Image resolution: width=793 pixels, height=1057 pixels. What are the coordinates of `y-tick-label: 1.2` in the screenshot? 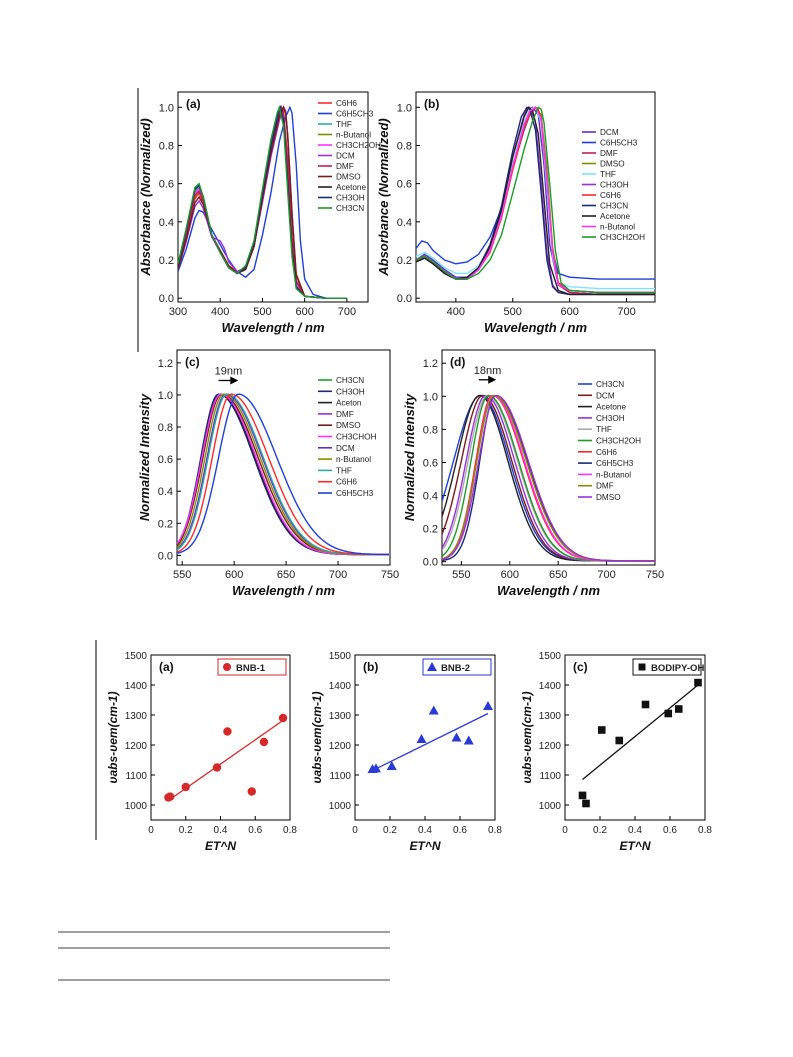 It's located at (165, 364).